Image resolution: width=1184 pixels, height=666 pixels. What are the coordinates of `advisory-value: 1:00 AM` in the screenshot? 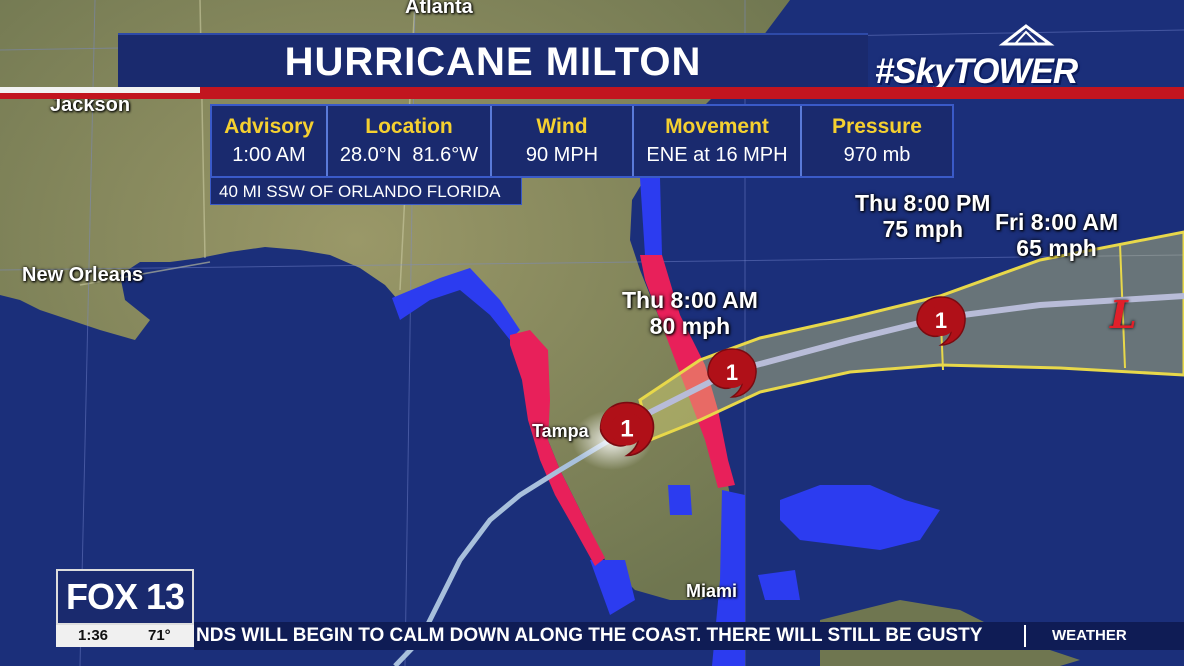 It's located at (269, 155).